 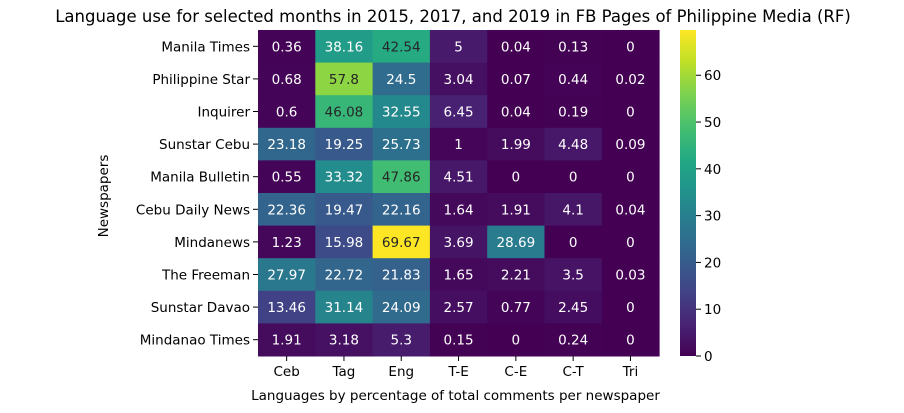 I want to click on cell-value-label: 1.65, so click(x=459, y=276).